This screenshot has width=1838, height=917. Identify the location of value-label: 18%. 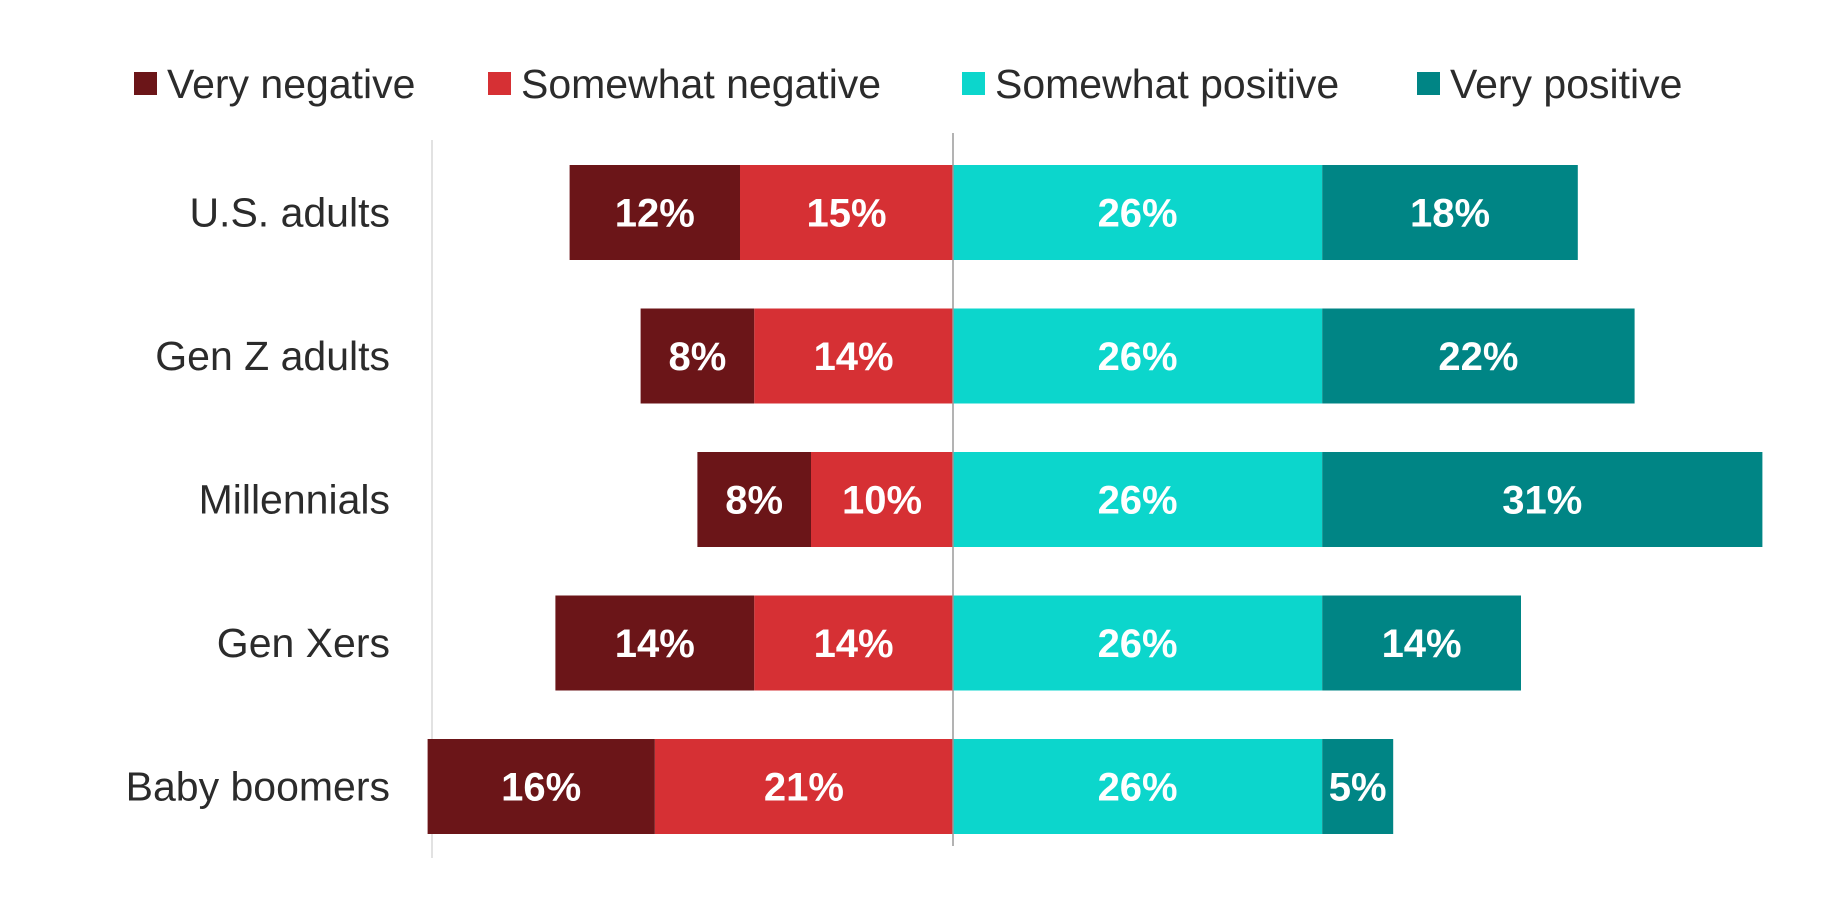
(1450, 214).